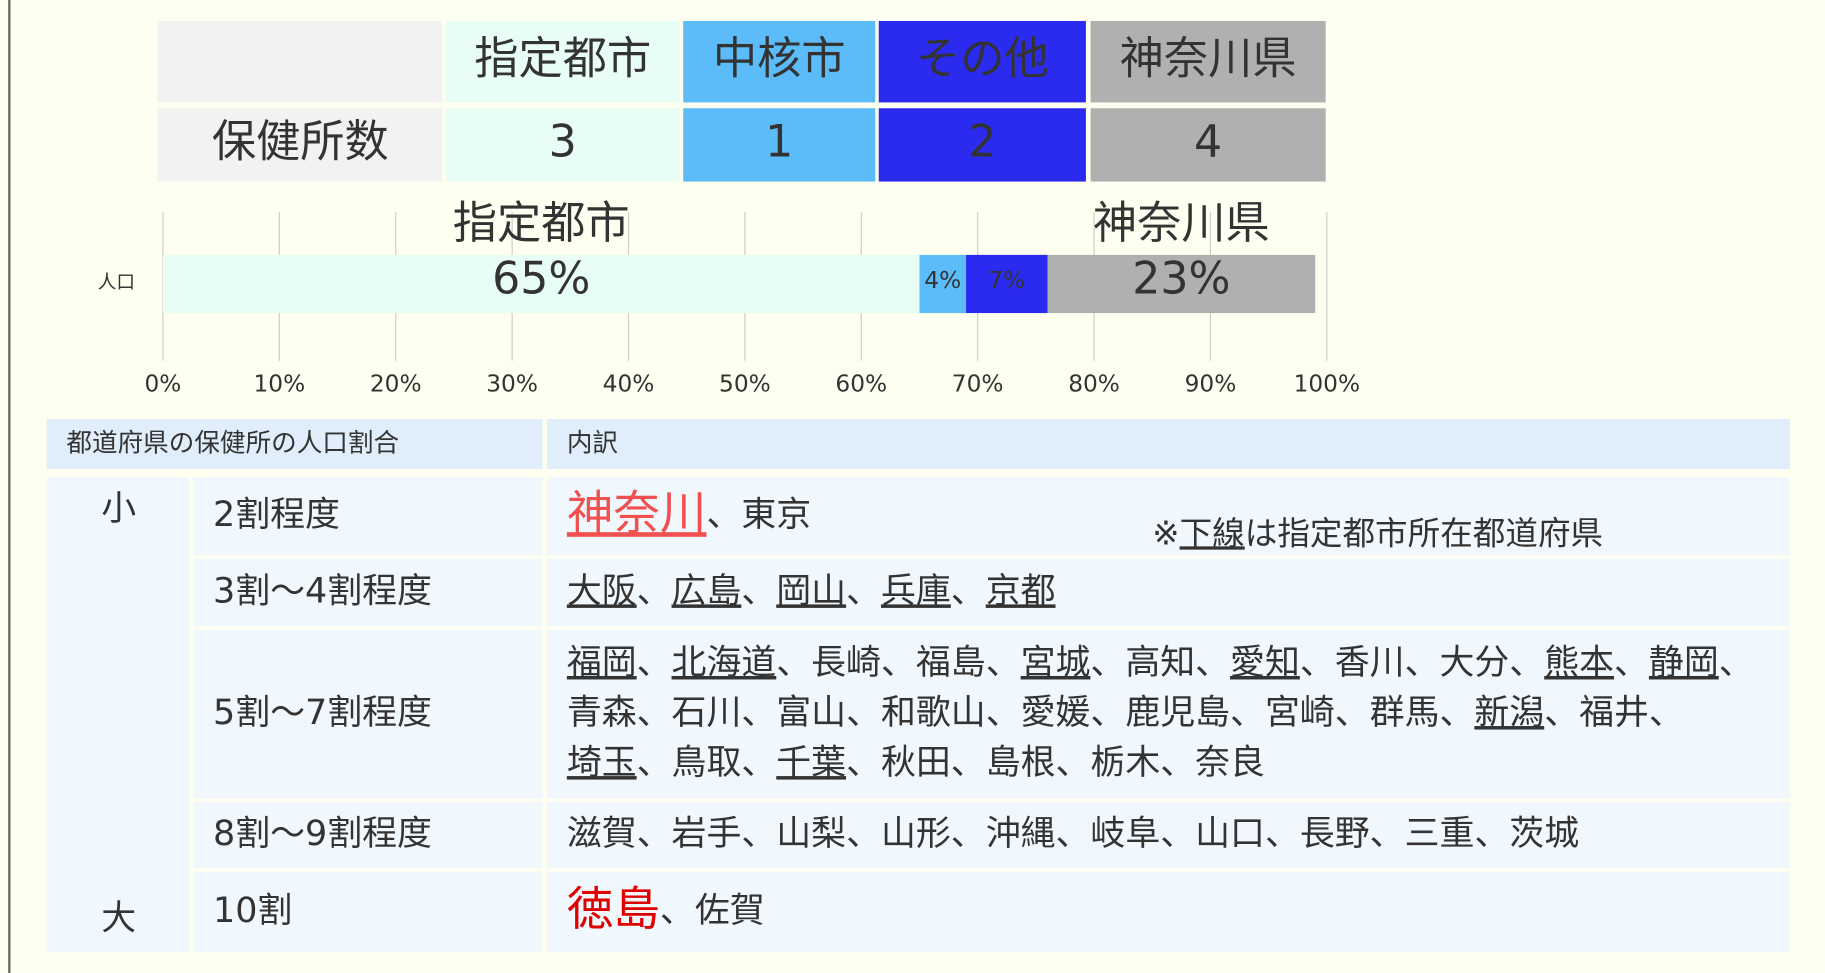 The width and height of the screenshot is (1825, 973). I want to click on bar-label: 23%, so click(1181, 279).